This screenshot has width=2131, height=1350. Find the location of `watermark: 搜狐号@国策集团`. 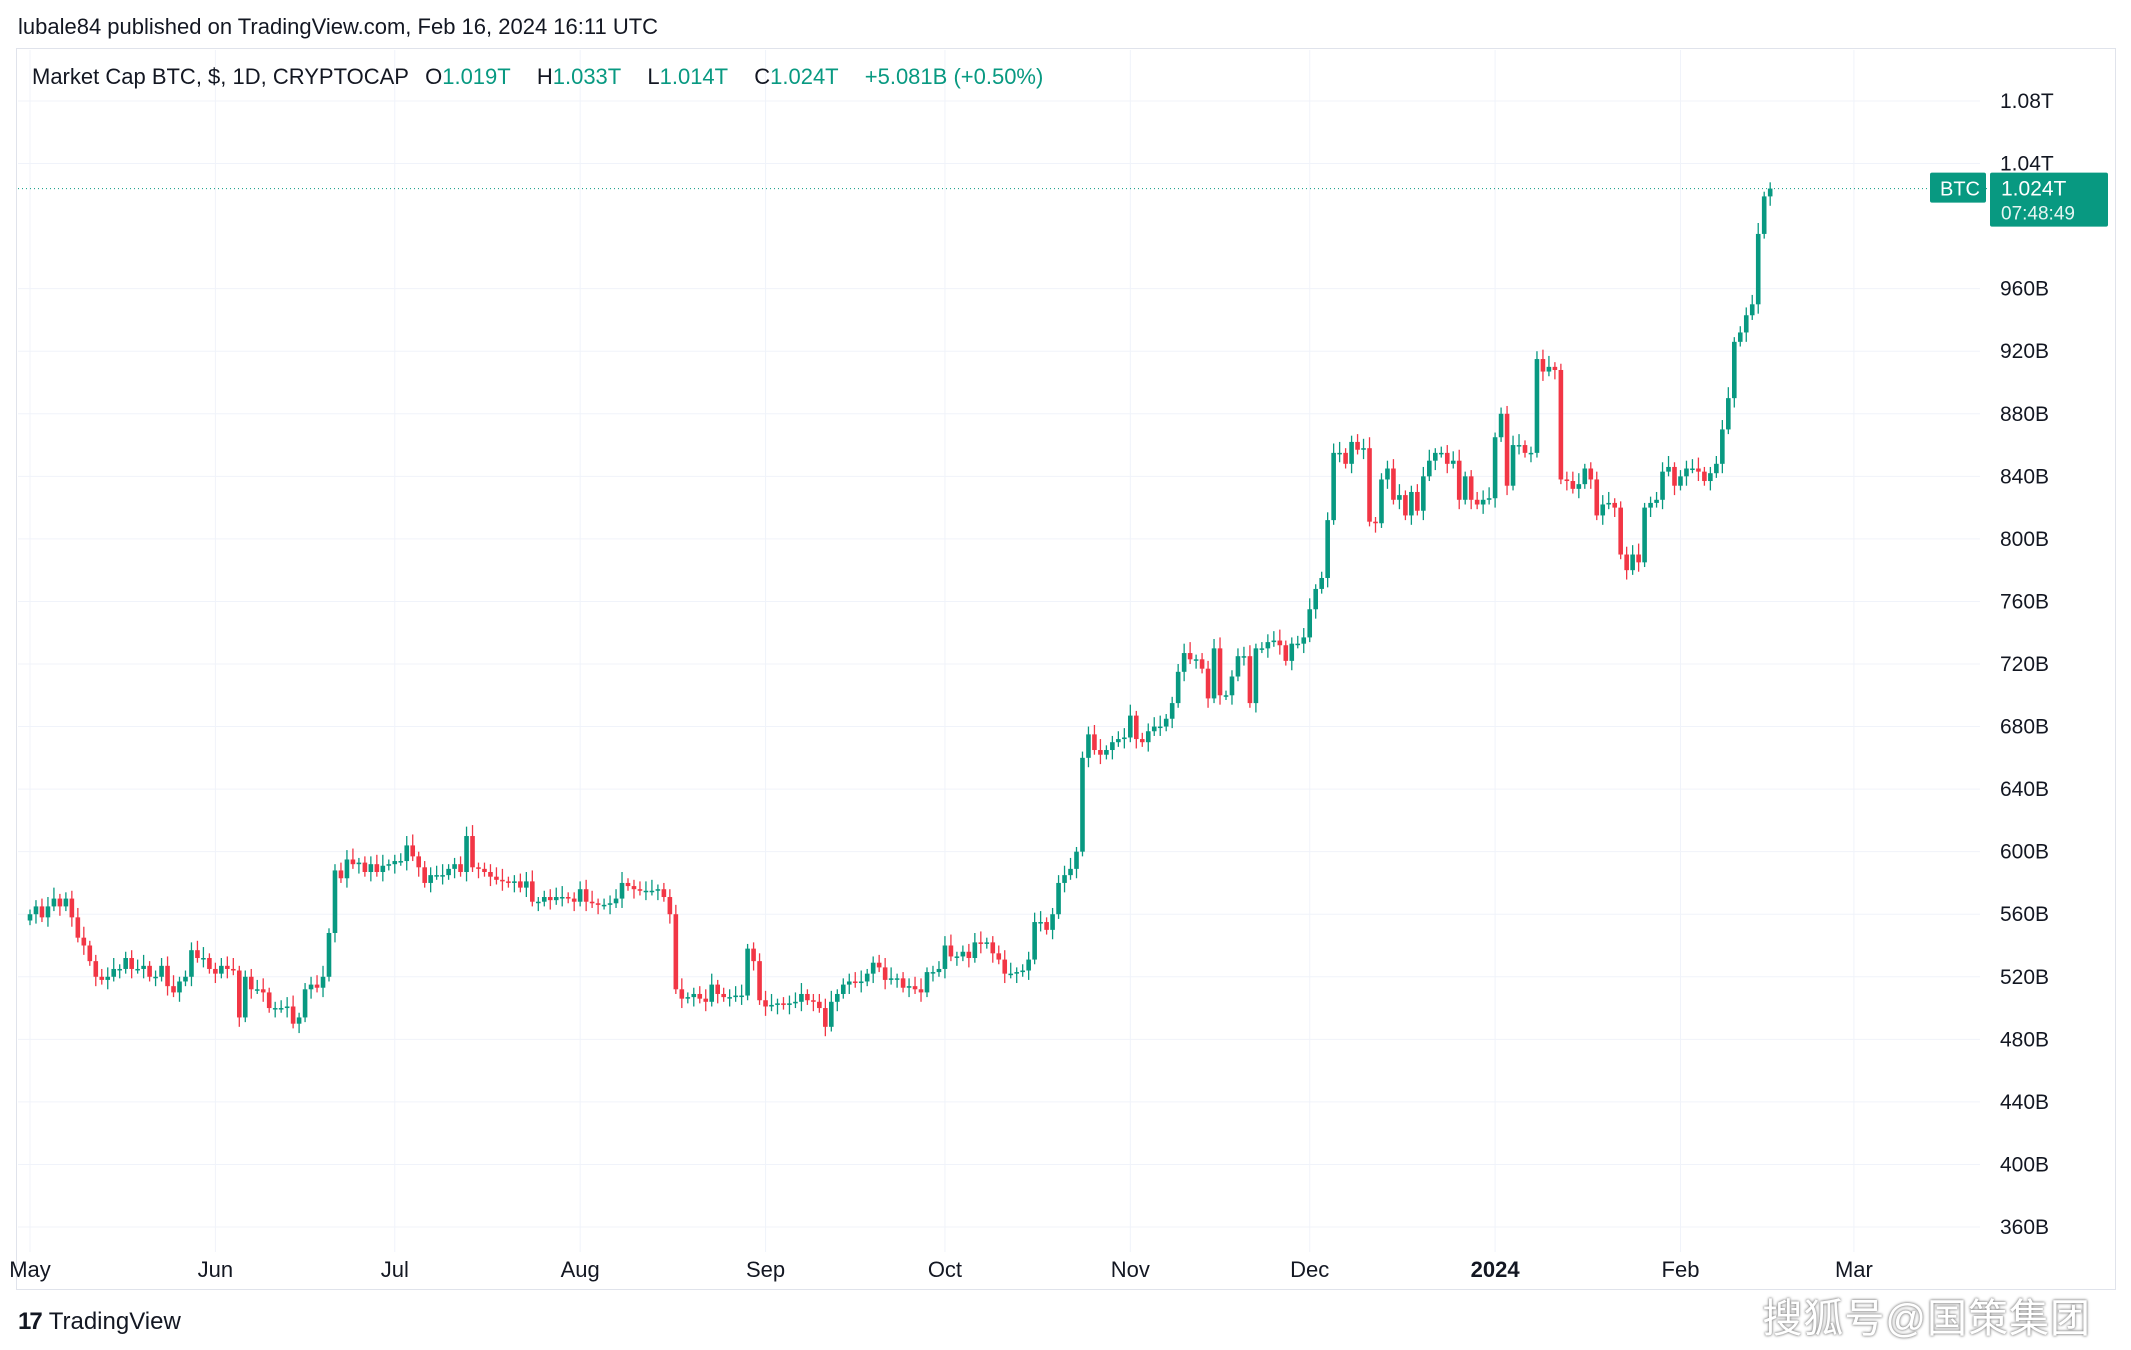

watermark: 搜狐号@国策集团 is located at coordinates (1926, 1319).